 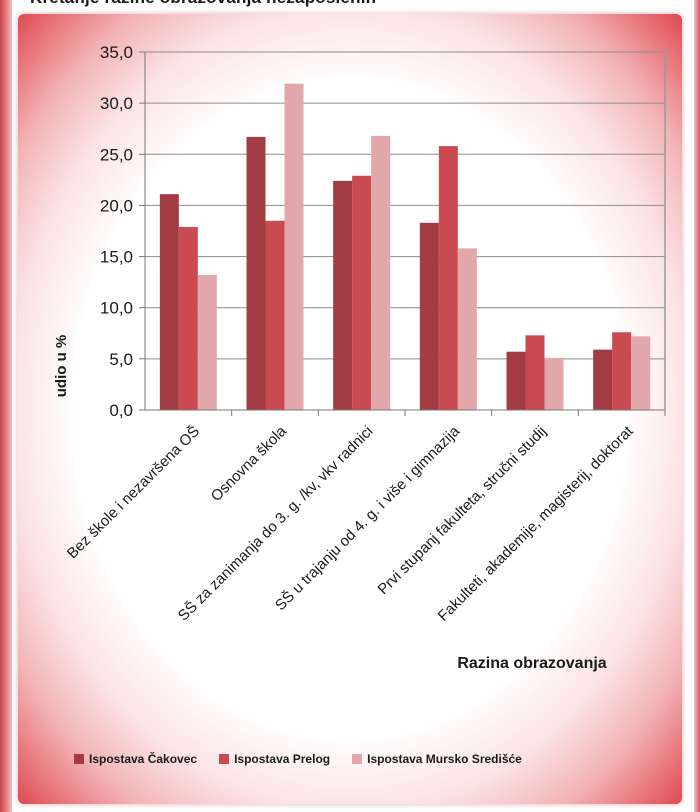 What do you see at coordinates (61, 366) in the screenshot?
I see `y-axis-label: udio u %` at bounding box center [61, 366].